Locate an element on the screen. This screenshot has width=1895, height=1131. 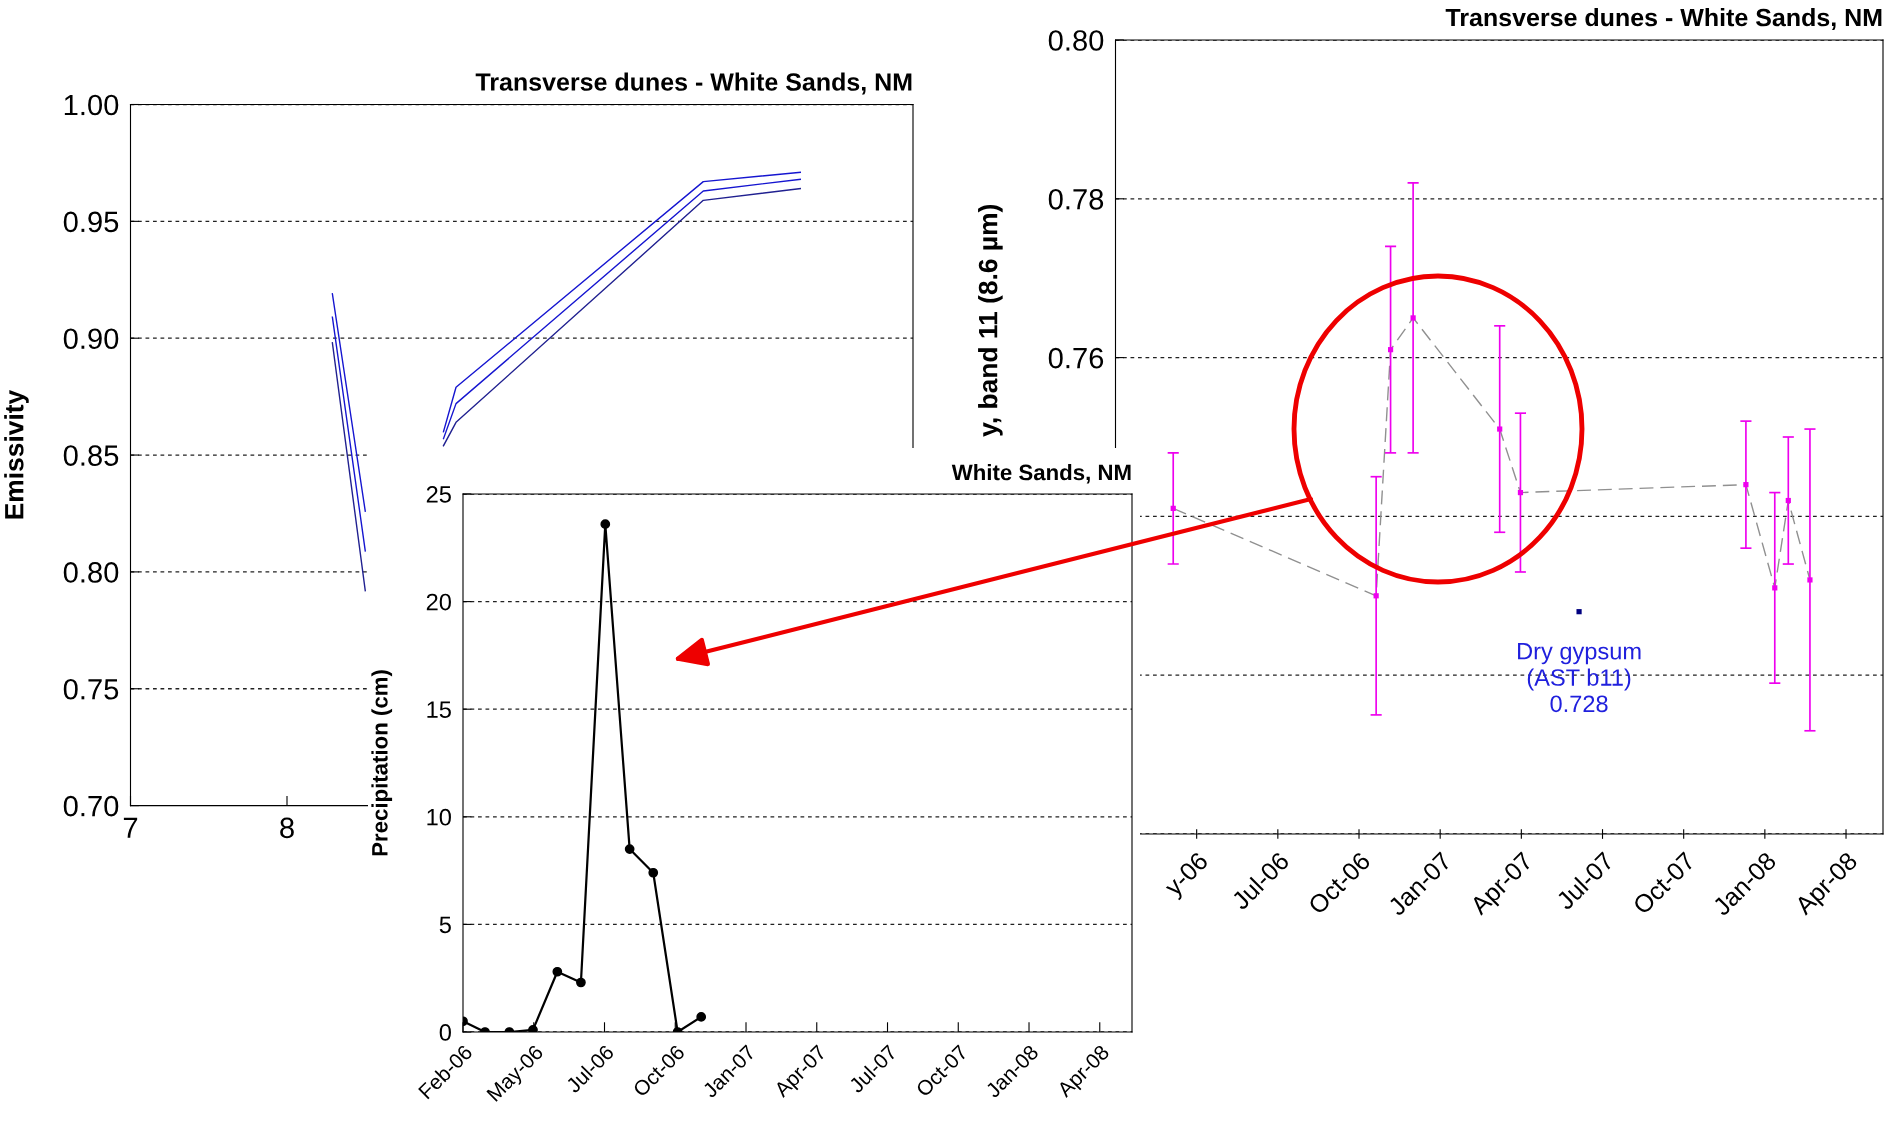
y-tick-label: 1.00 is located at coordinates (91, 105).